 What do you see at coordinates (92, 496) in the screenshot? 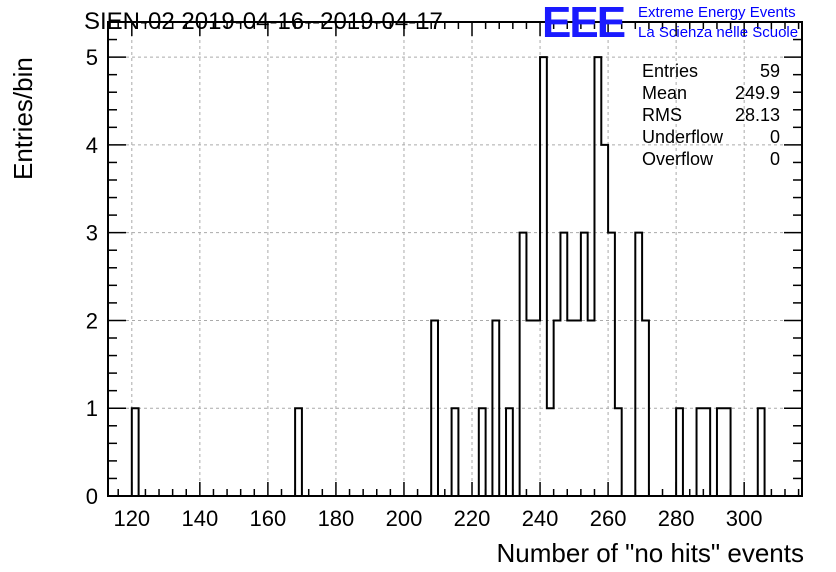
I see `y-tick-label: 0` at bounding box center [92, 496].